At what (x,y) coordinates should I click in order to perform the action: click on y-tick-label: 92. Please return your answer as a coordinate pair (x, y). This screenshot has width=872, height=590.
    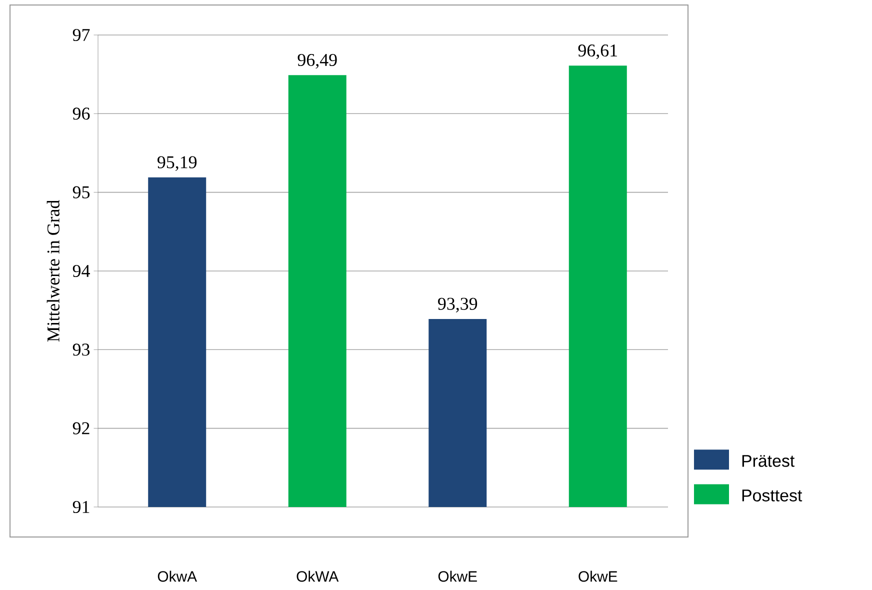
    Looking at the image, I should click on (81, 428).